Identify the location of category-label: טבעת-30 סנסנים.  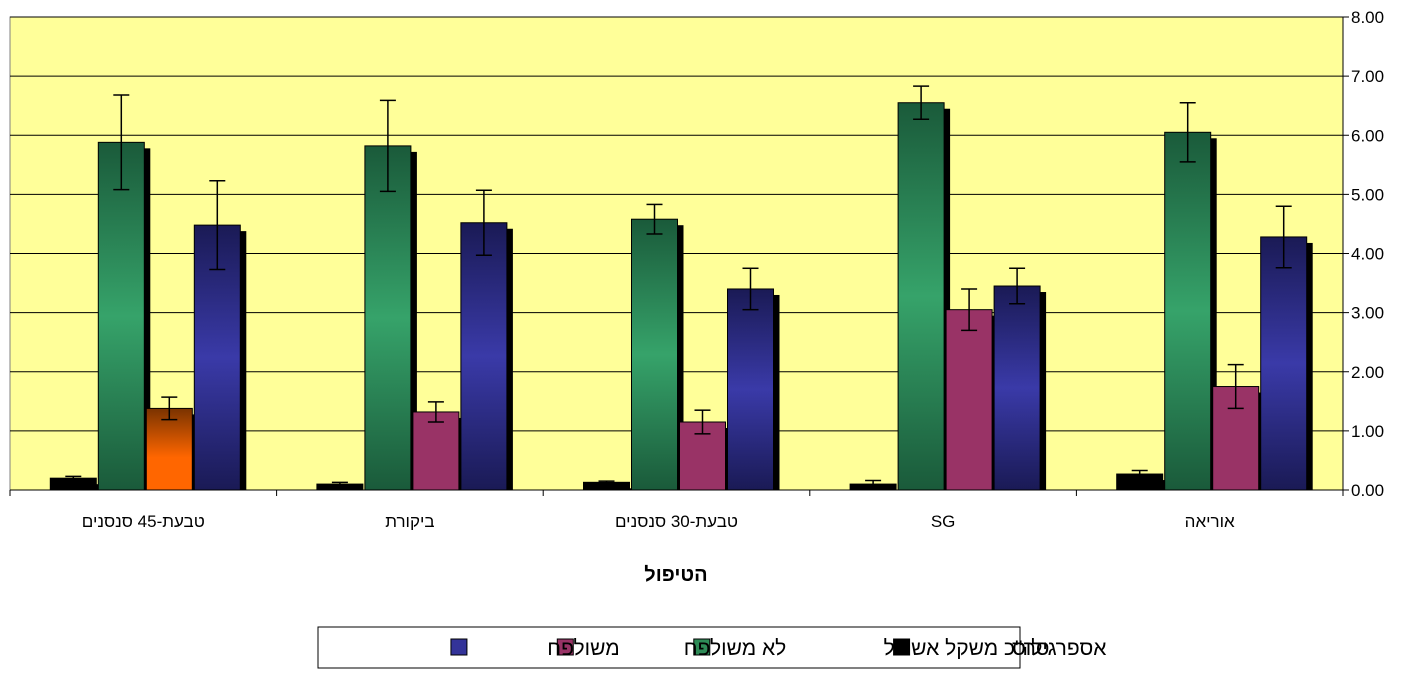
(676, 521).